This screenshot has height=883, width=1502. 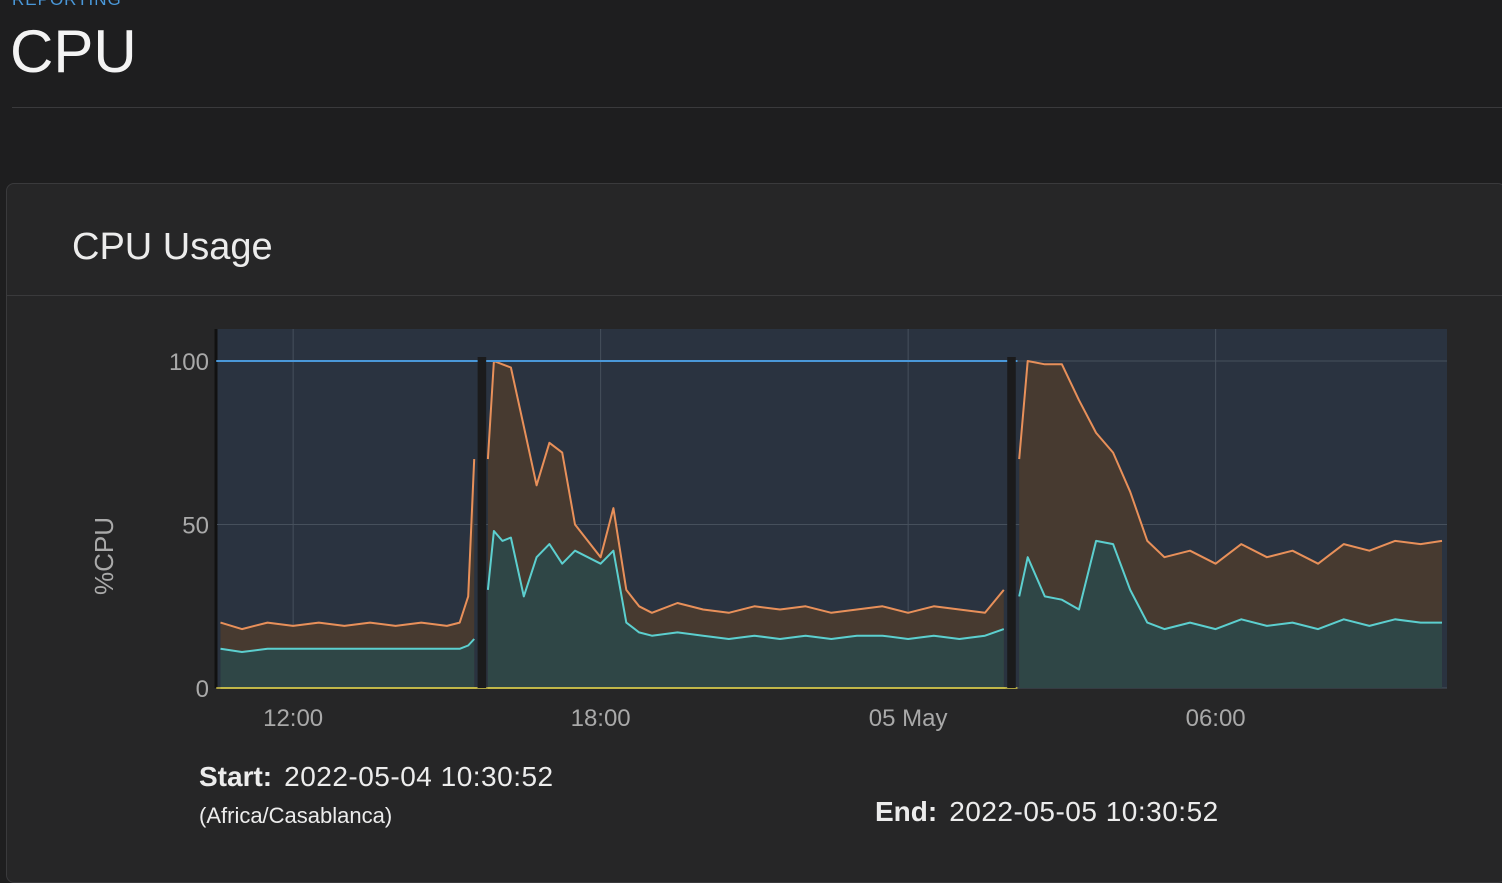 I want to click on breadcrumb: REPORTING, so click(x=67, y=5).